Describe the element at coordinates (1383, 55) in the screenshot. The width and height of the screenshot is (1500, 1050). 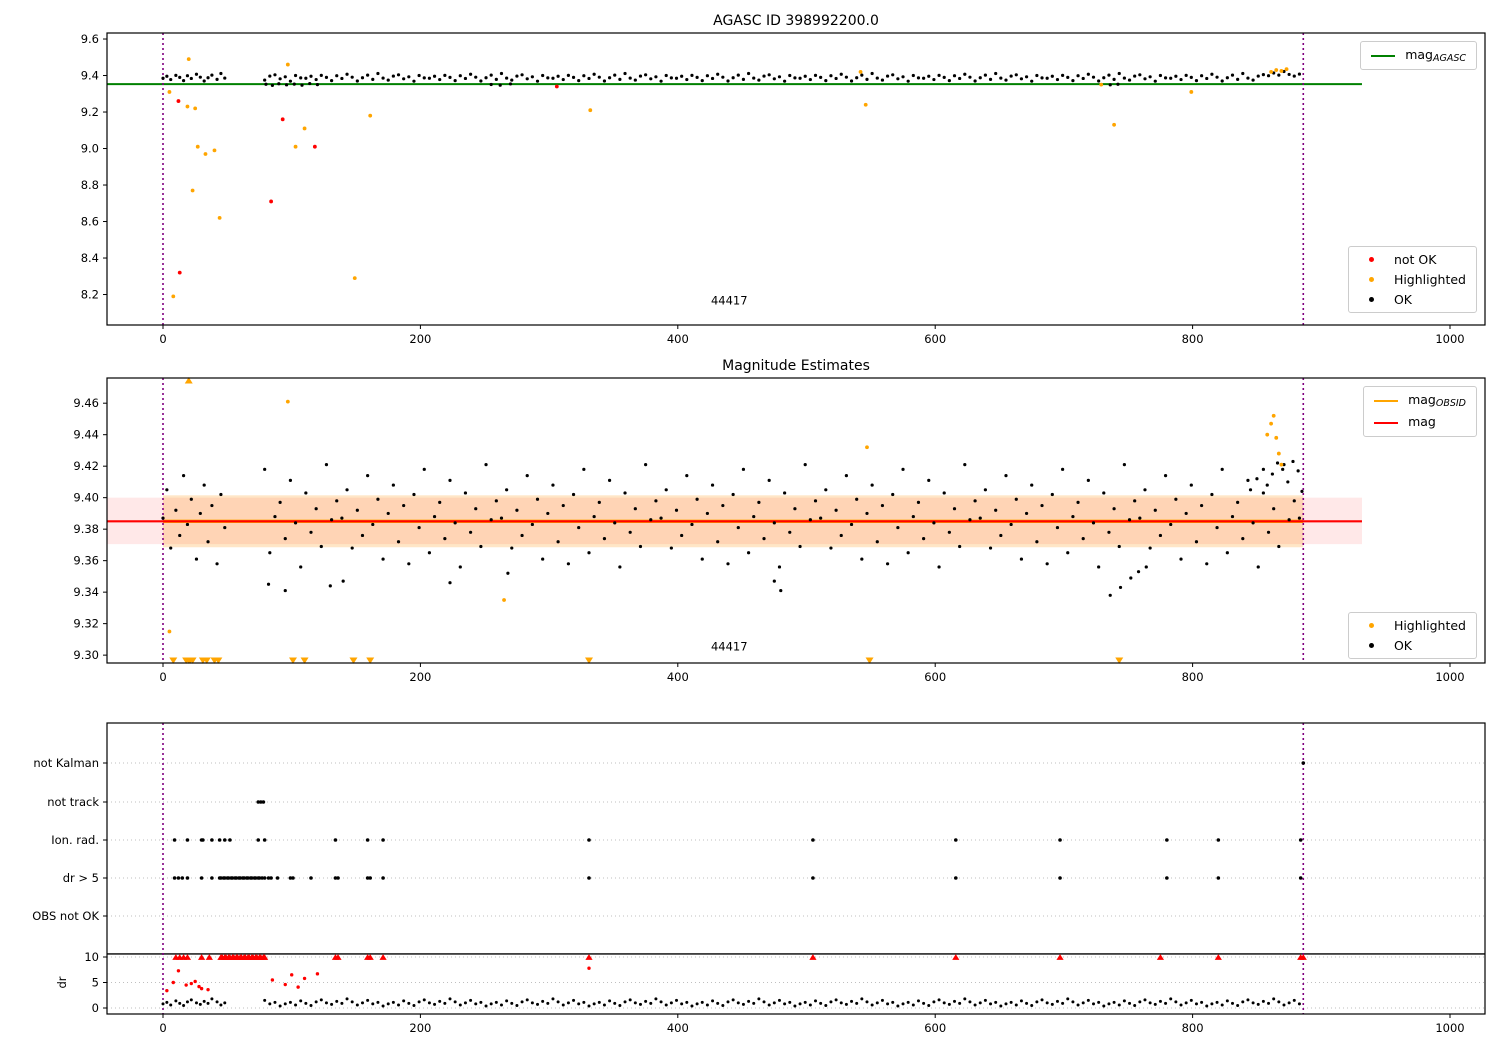
I see `green-line-swatch` at that location.